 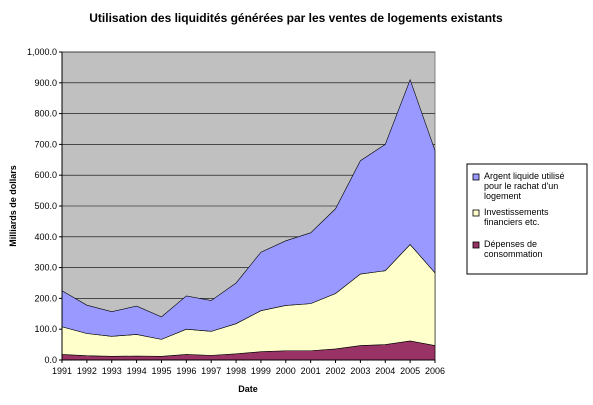 What do you see at coordinates (112, 371) in the screenshot?
I see `x-tick-label: 1993` at bounding box center [112, 371].